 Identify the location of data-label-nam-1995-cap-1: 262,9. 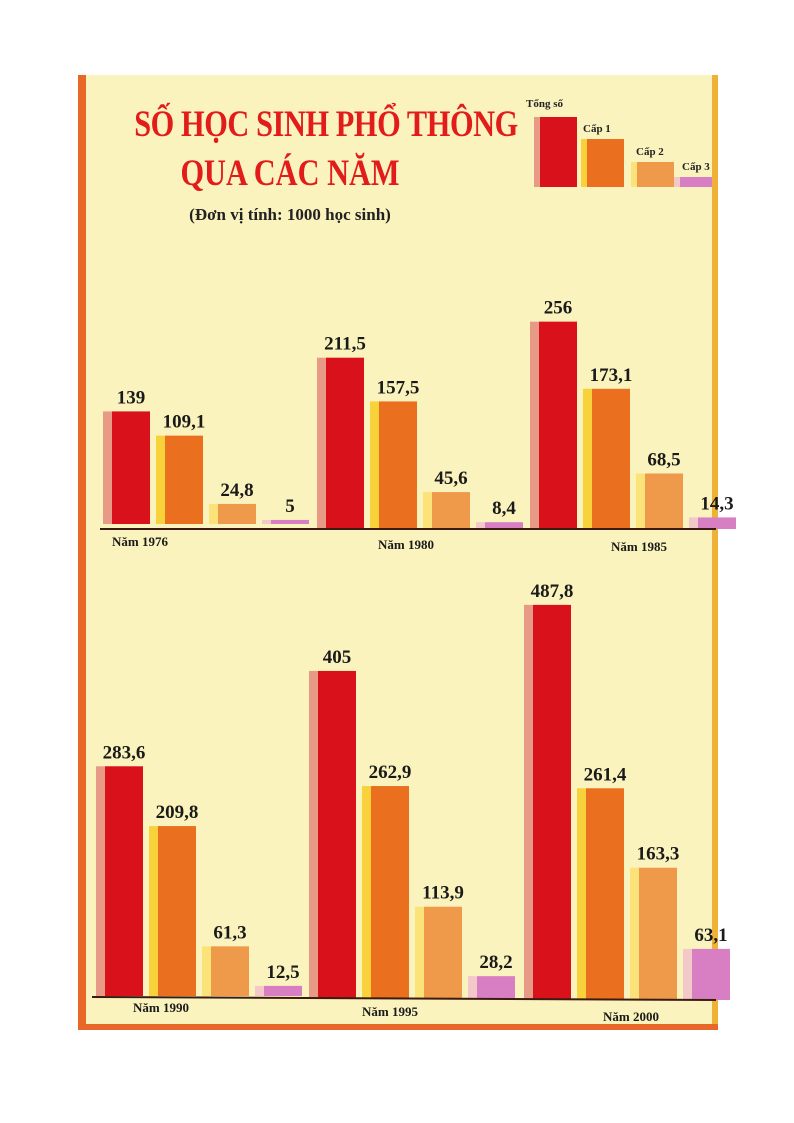
(390, 772).